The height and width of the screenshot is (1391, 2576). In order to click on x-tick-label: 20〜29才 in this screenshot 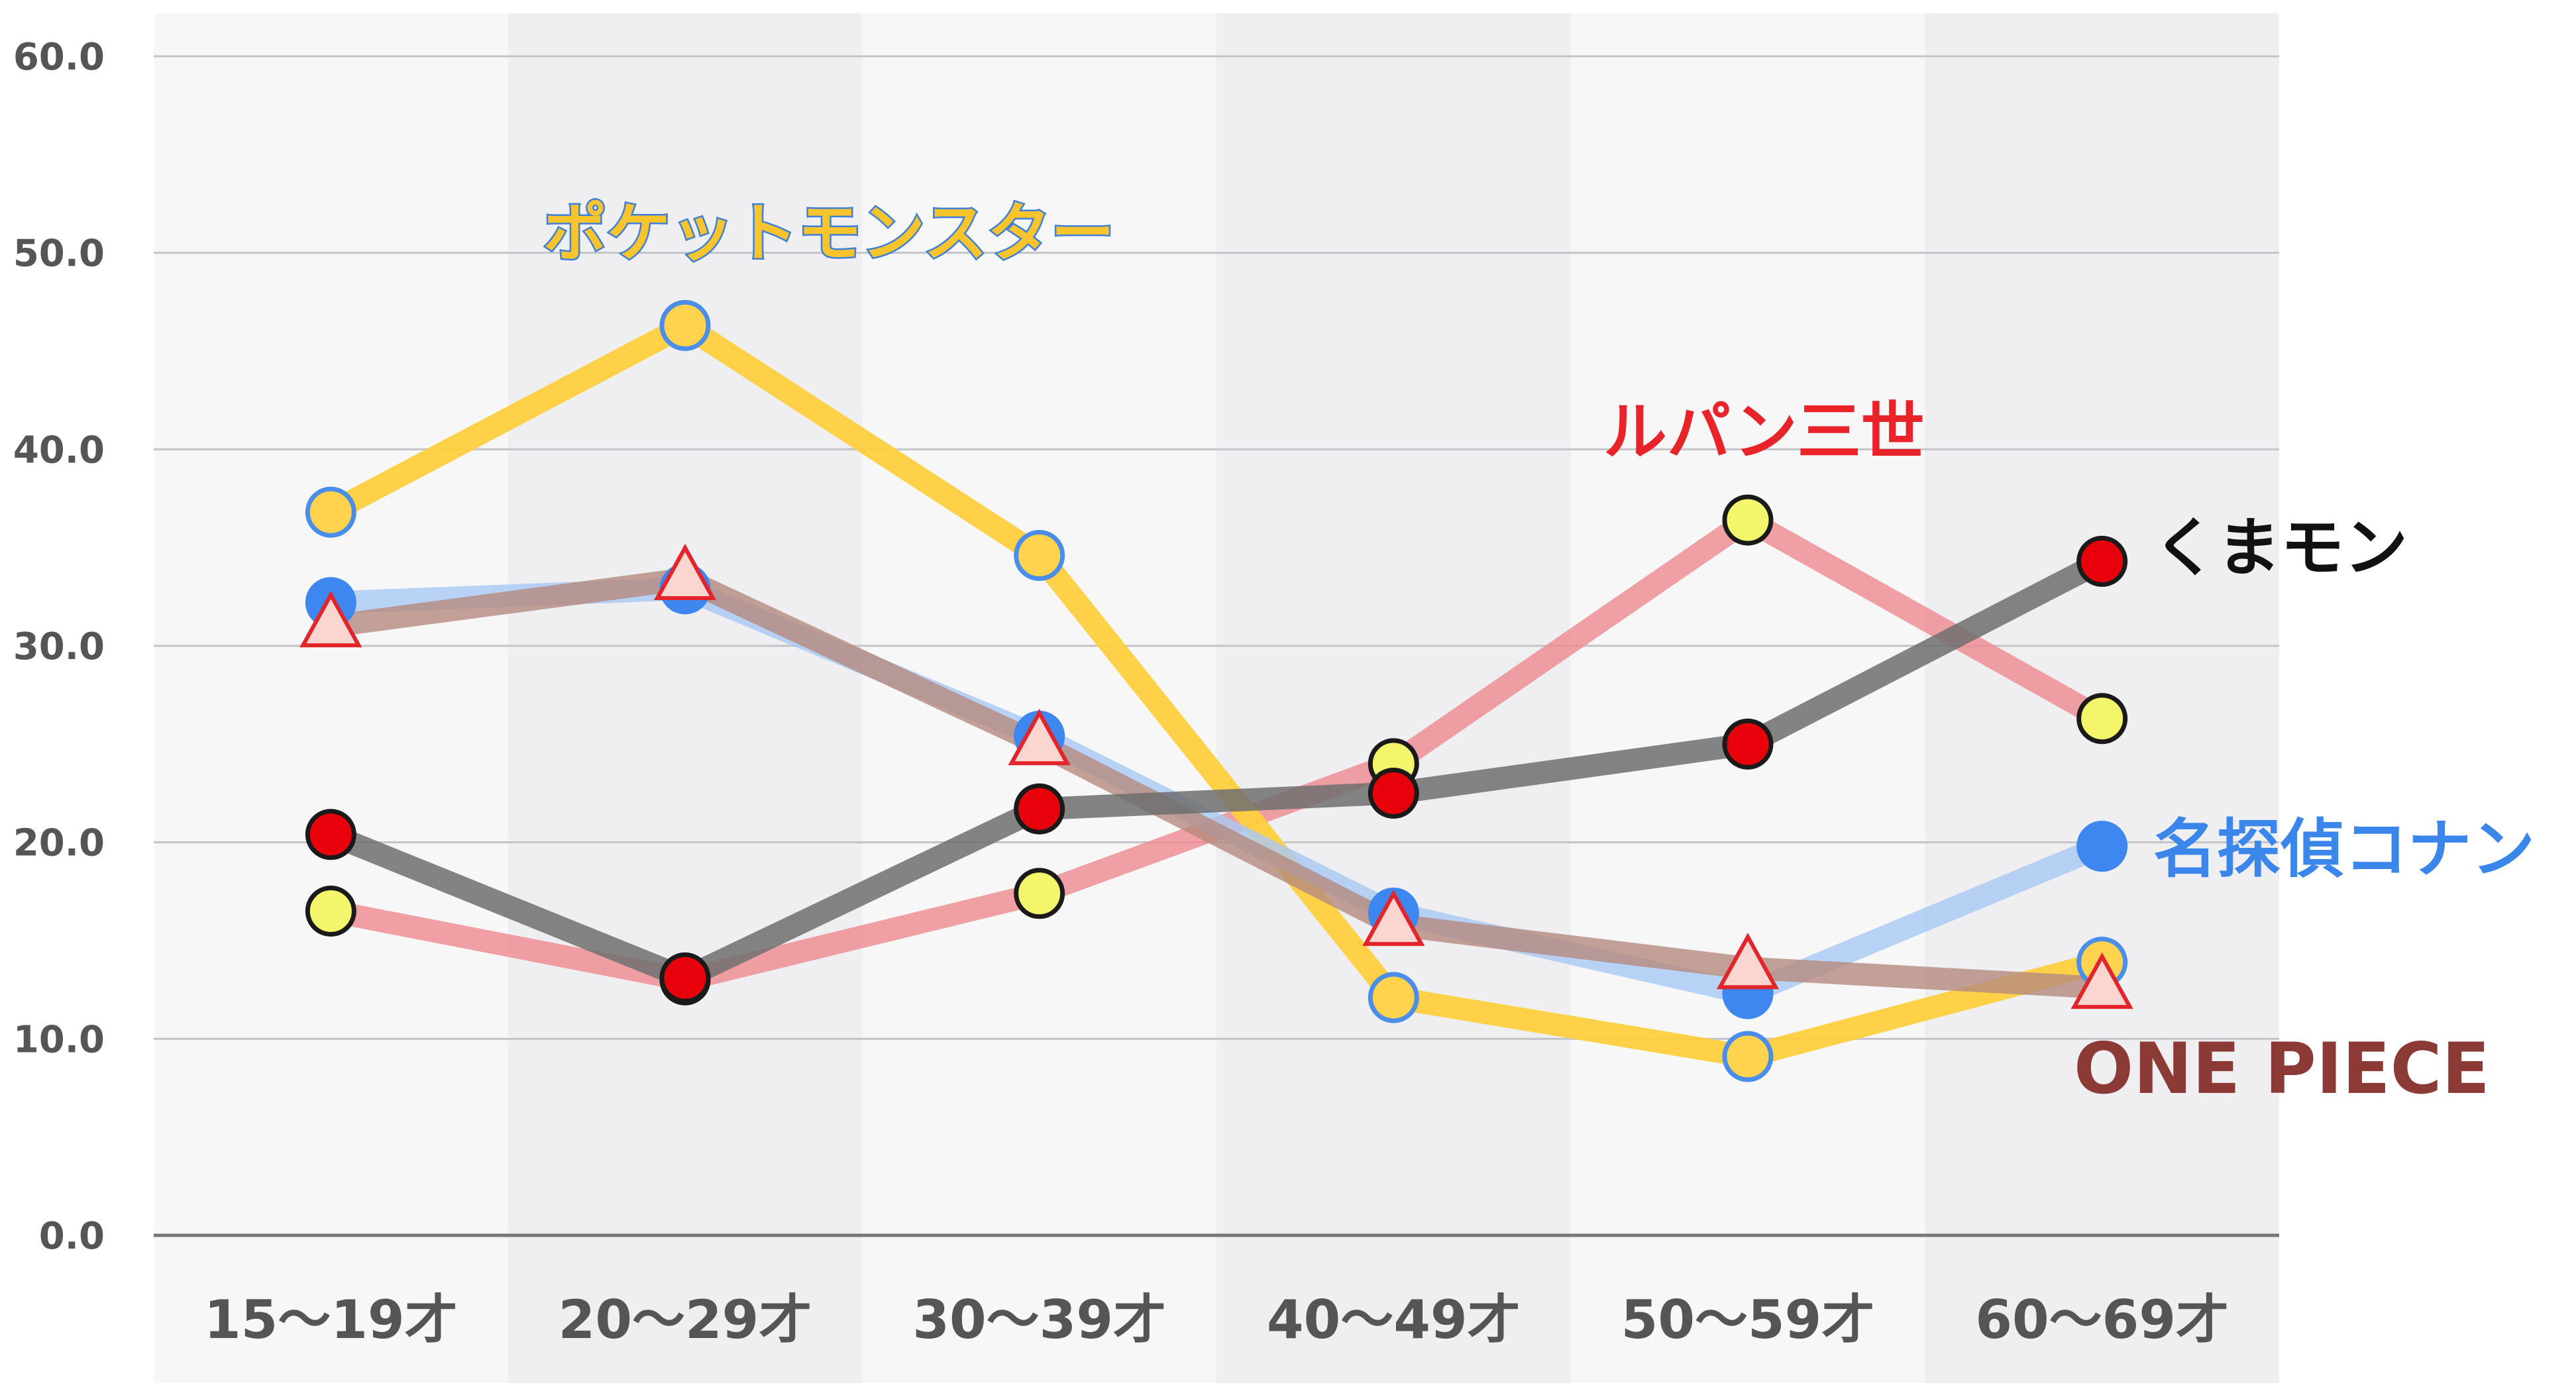, I will do `click(685, 1320)`.